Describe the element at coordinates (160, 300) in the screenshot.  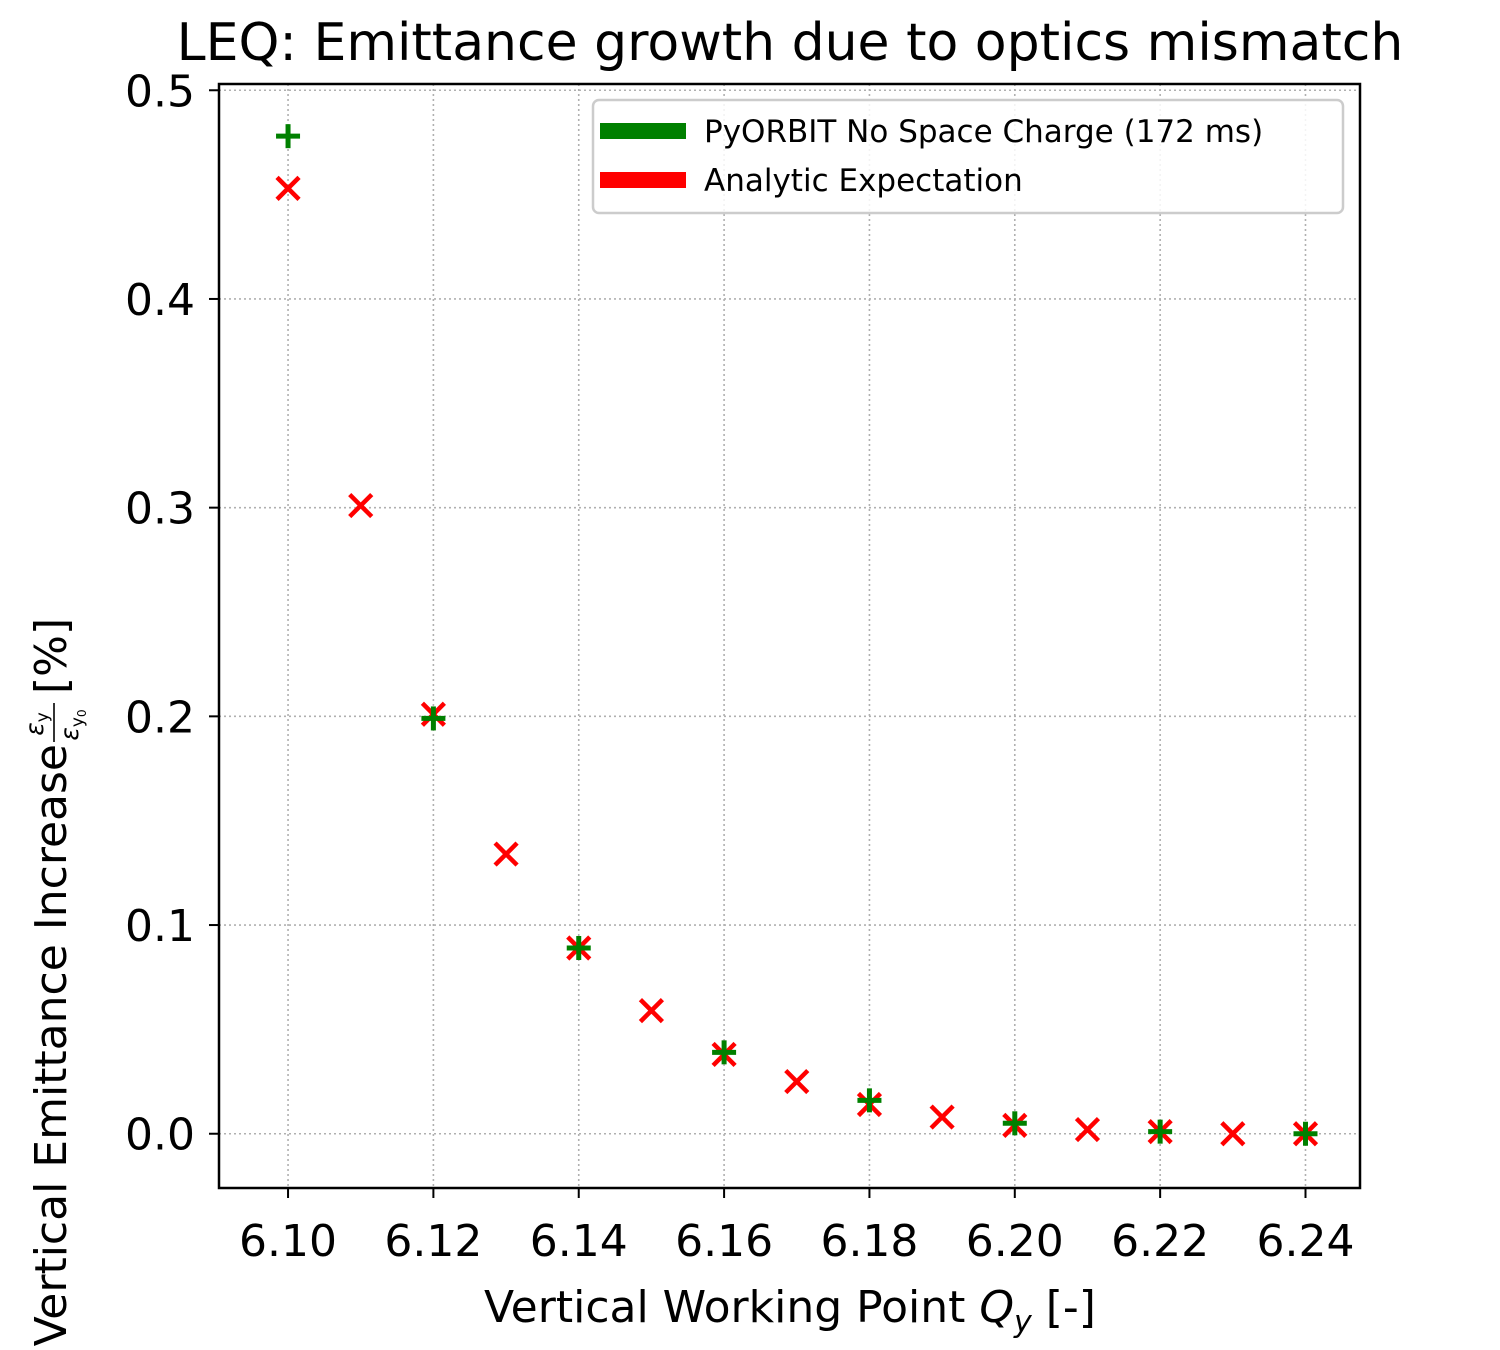
I see `y-tick-label: 0.4` at that location.